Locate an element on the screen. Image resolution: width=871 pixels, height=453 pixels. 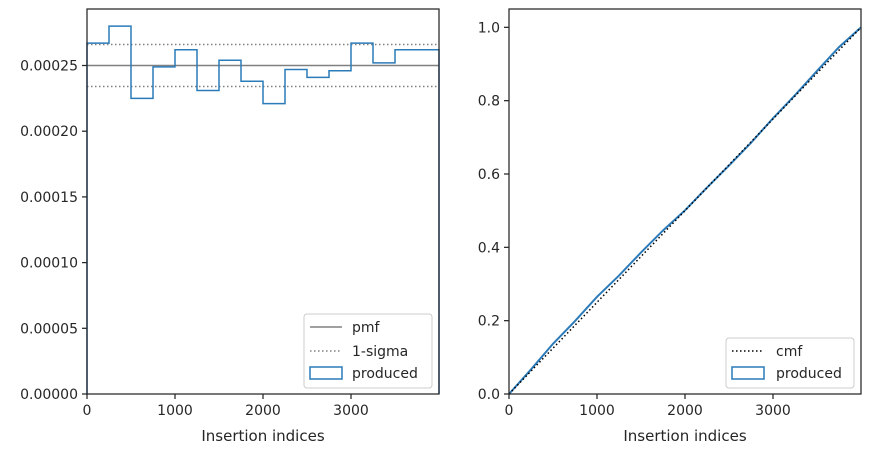
chart-right-x-tick-label: 2000 is located at coordinates (685, 411).